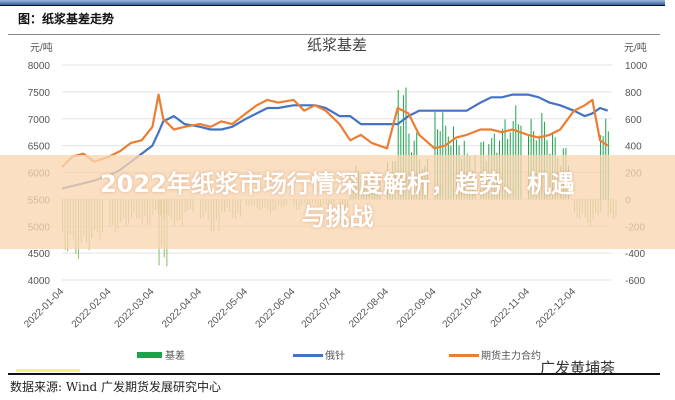 Image resolution: width=675 pixels, height=400 pixels. Describe the element at coordinates (308, 355) in the screenshot. I see `legend-swatch-spot` at that location.